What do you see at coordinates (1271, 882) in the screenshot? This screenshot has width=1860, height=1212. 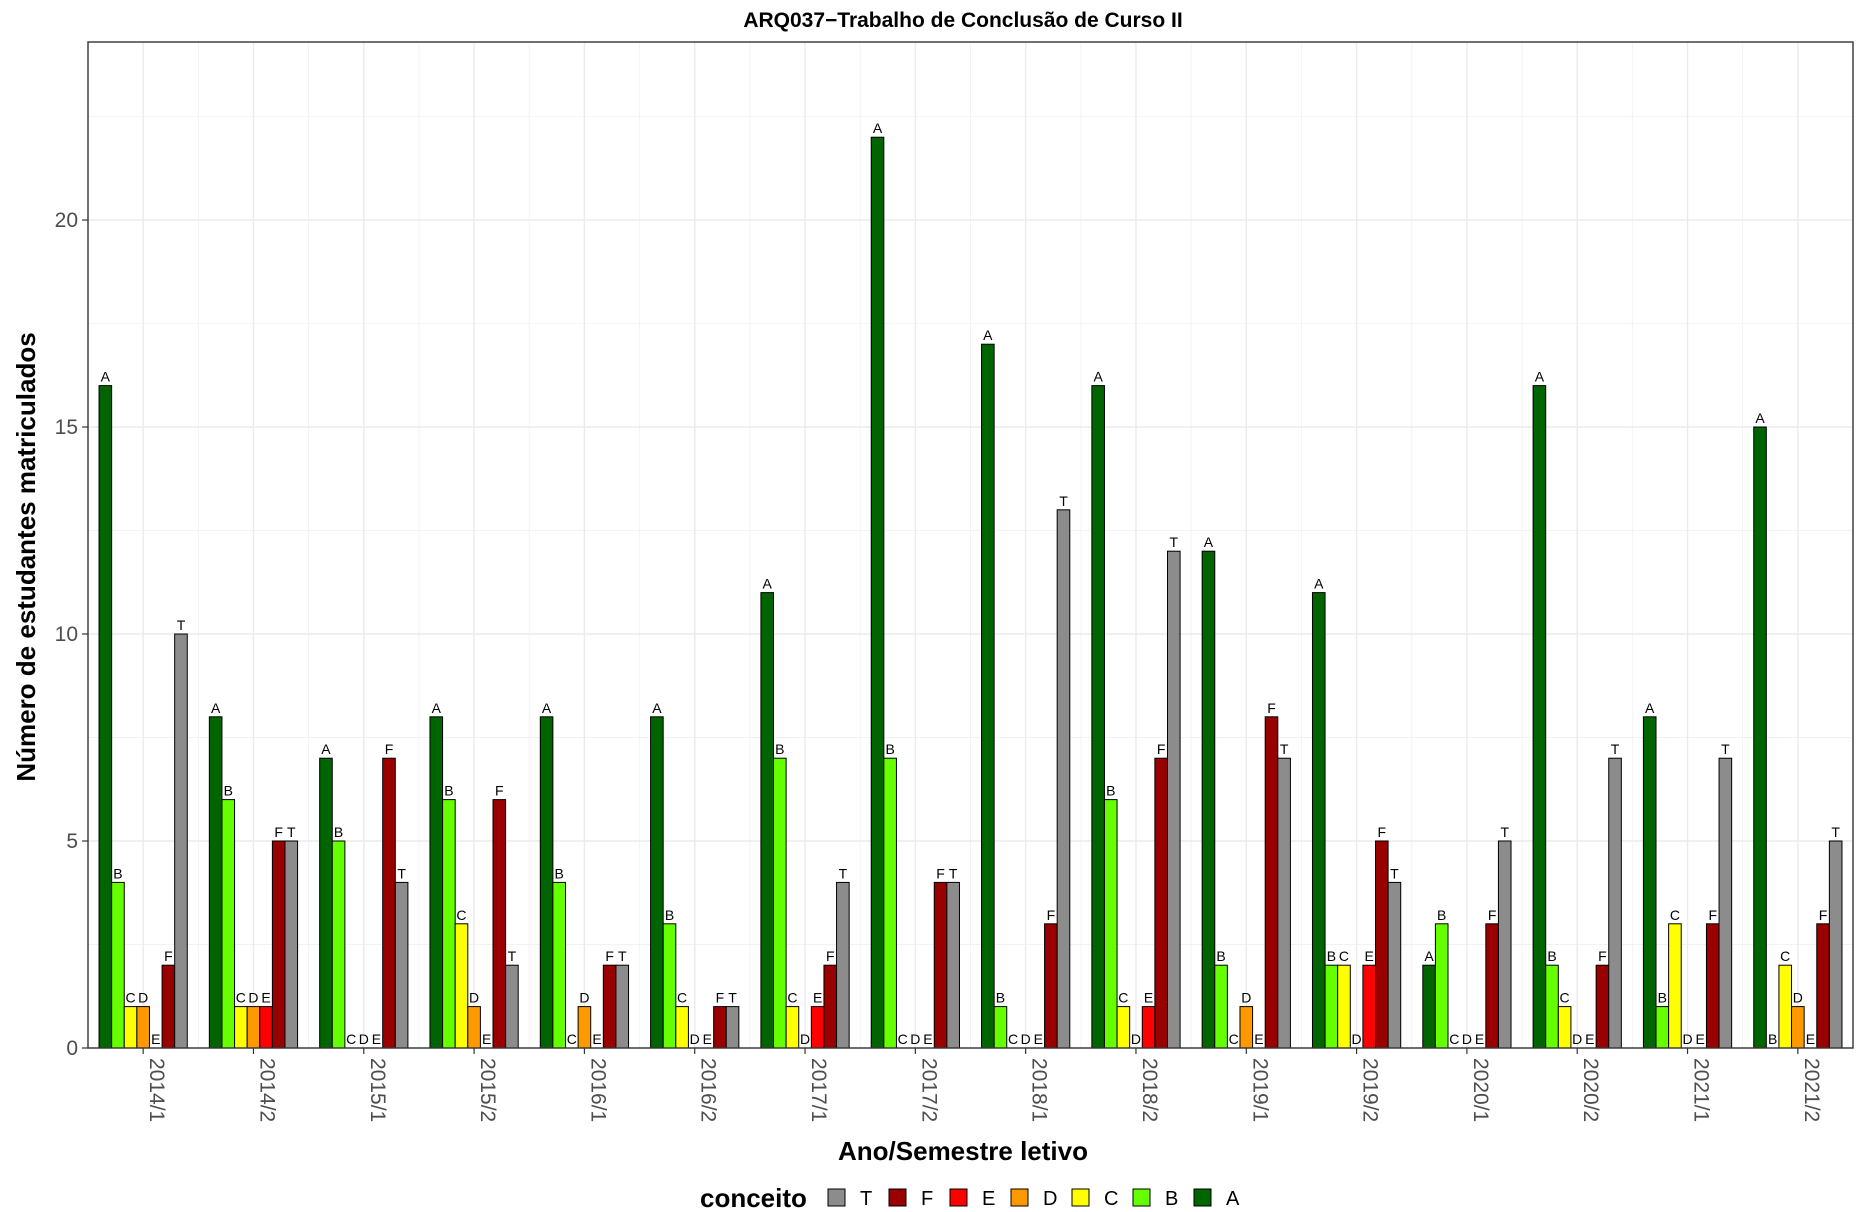 I see `bar-F-2019/1` at bounding box center [1271, 882].